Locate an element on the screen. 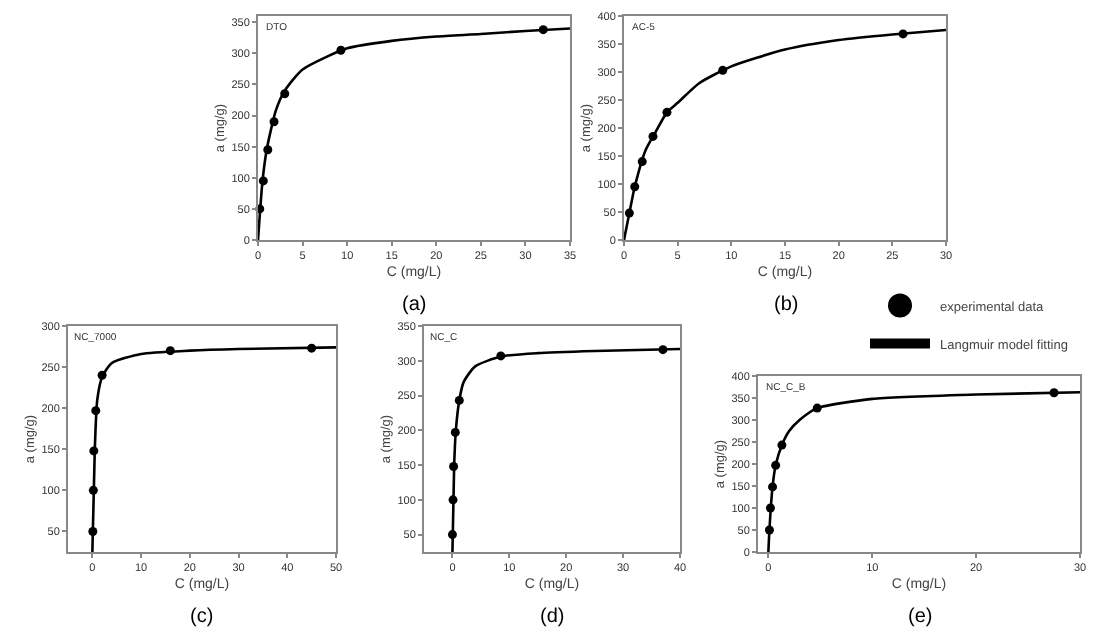 The width and height of the screenshot is (1100, 632). text: (c) is located at coordinates (202, 617).